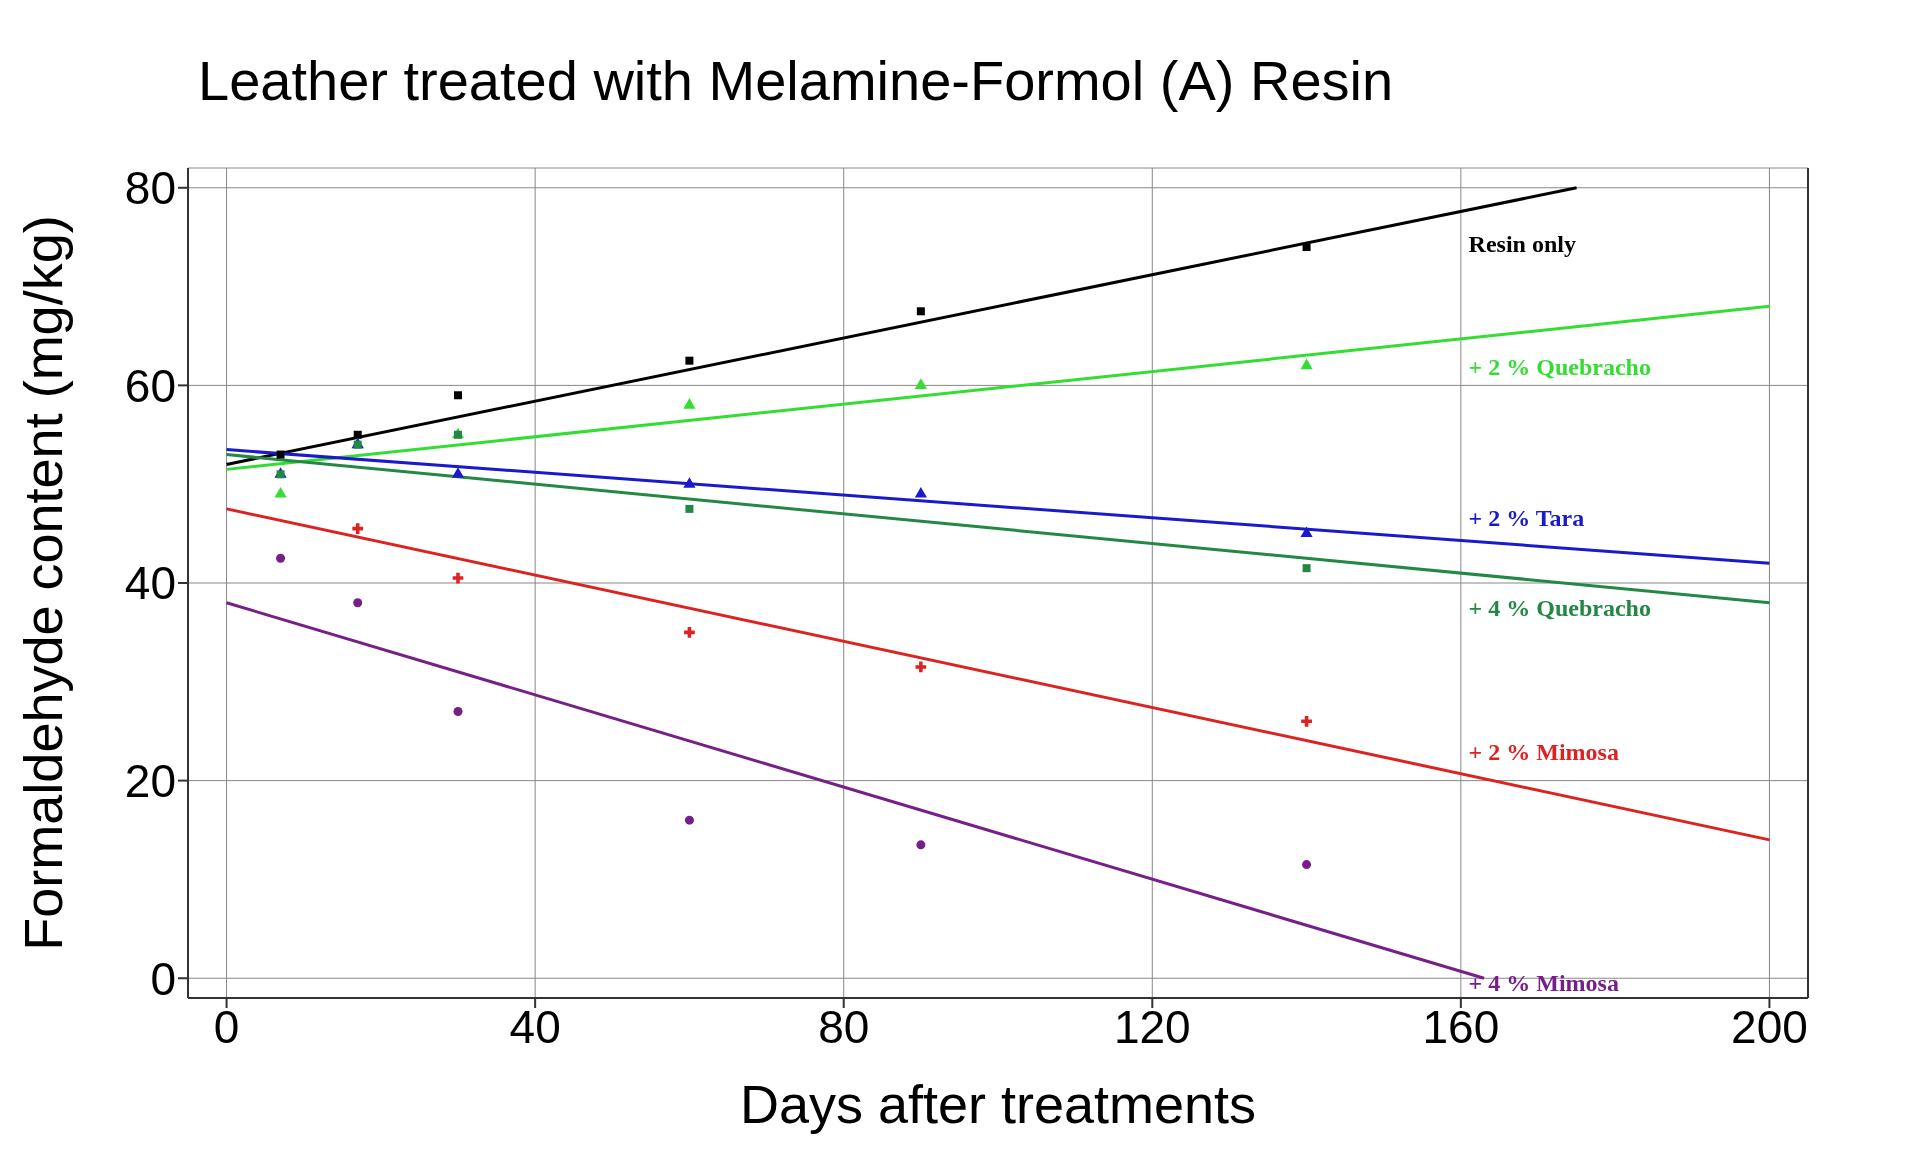 The image size is (1923, 1167). I want to click on series-label: + 2 % Mimosa, so click(1543, 753).